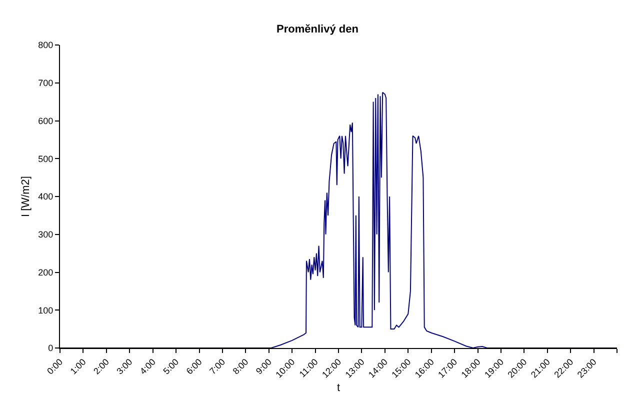 Image resolution: width=635 pixels, height=410 pixels. What do you see at coordinates (46, 45) in the screenshot?
I see `y-tick-label: 800` at bounding box center [46, 45].